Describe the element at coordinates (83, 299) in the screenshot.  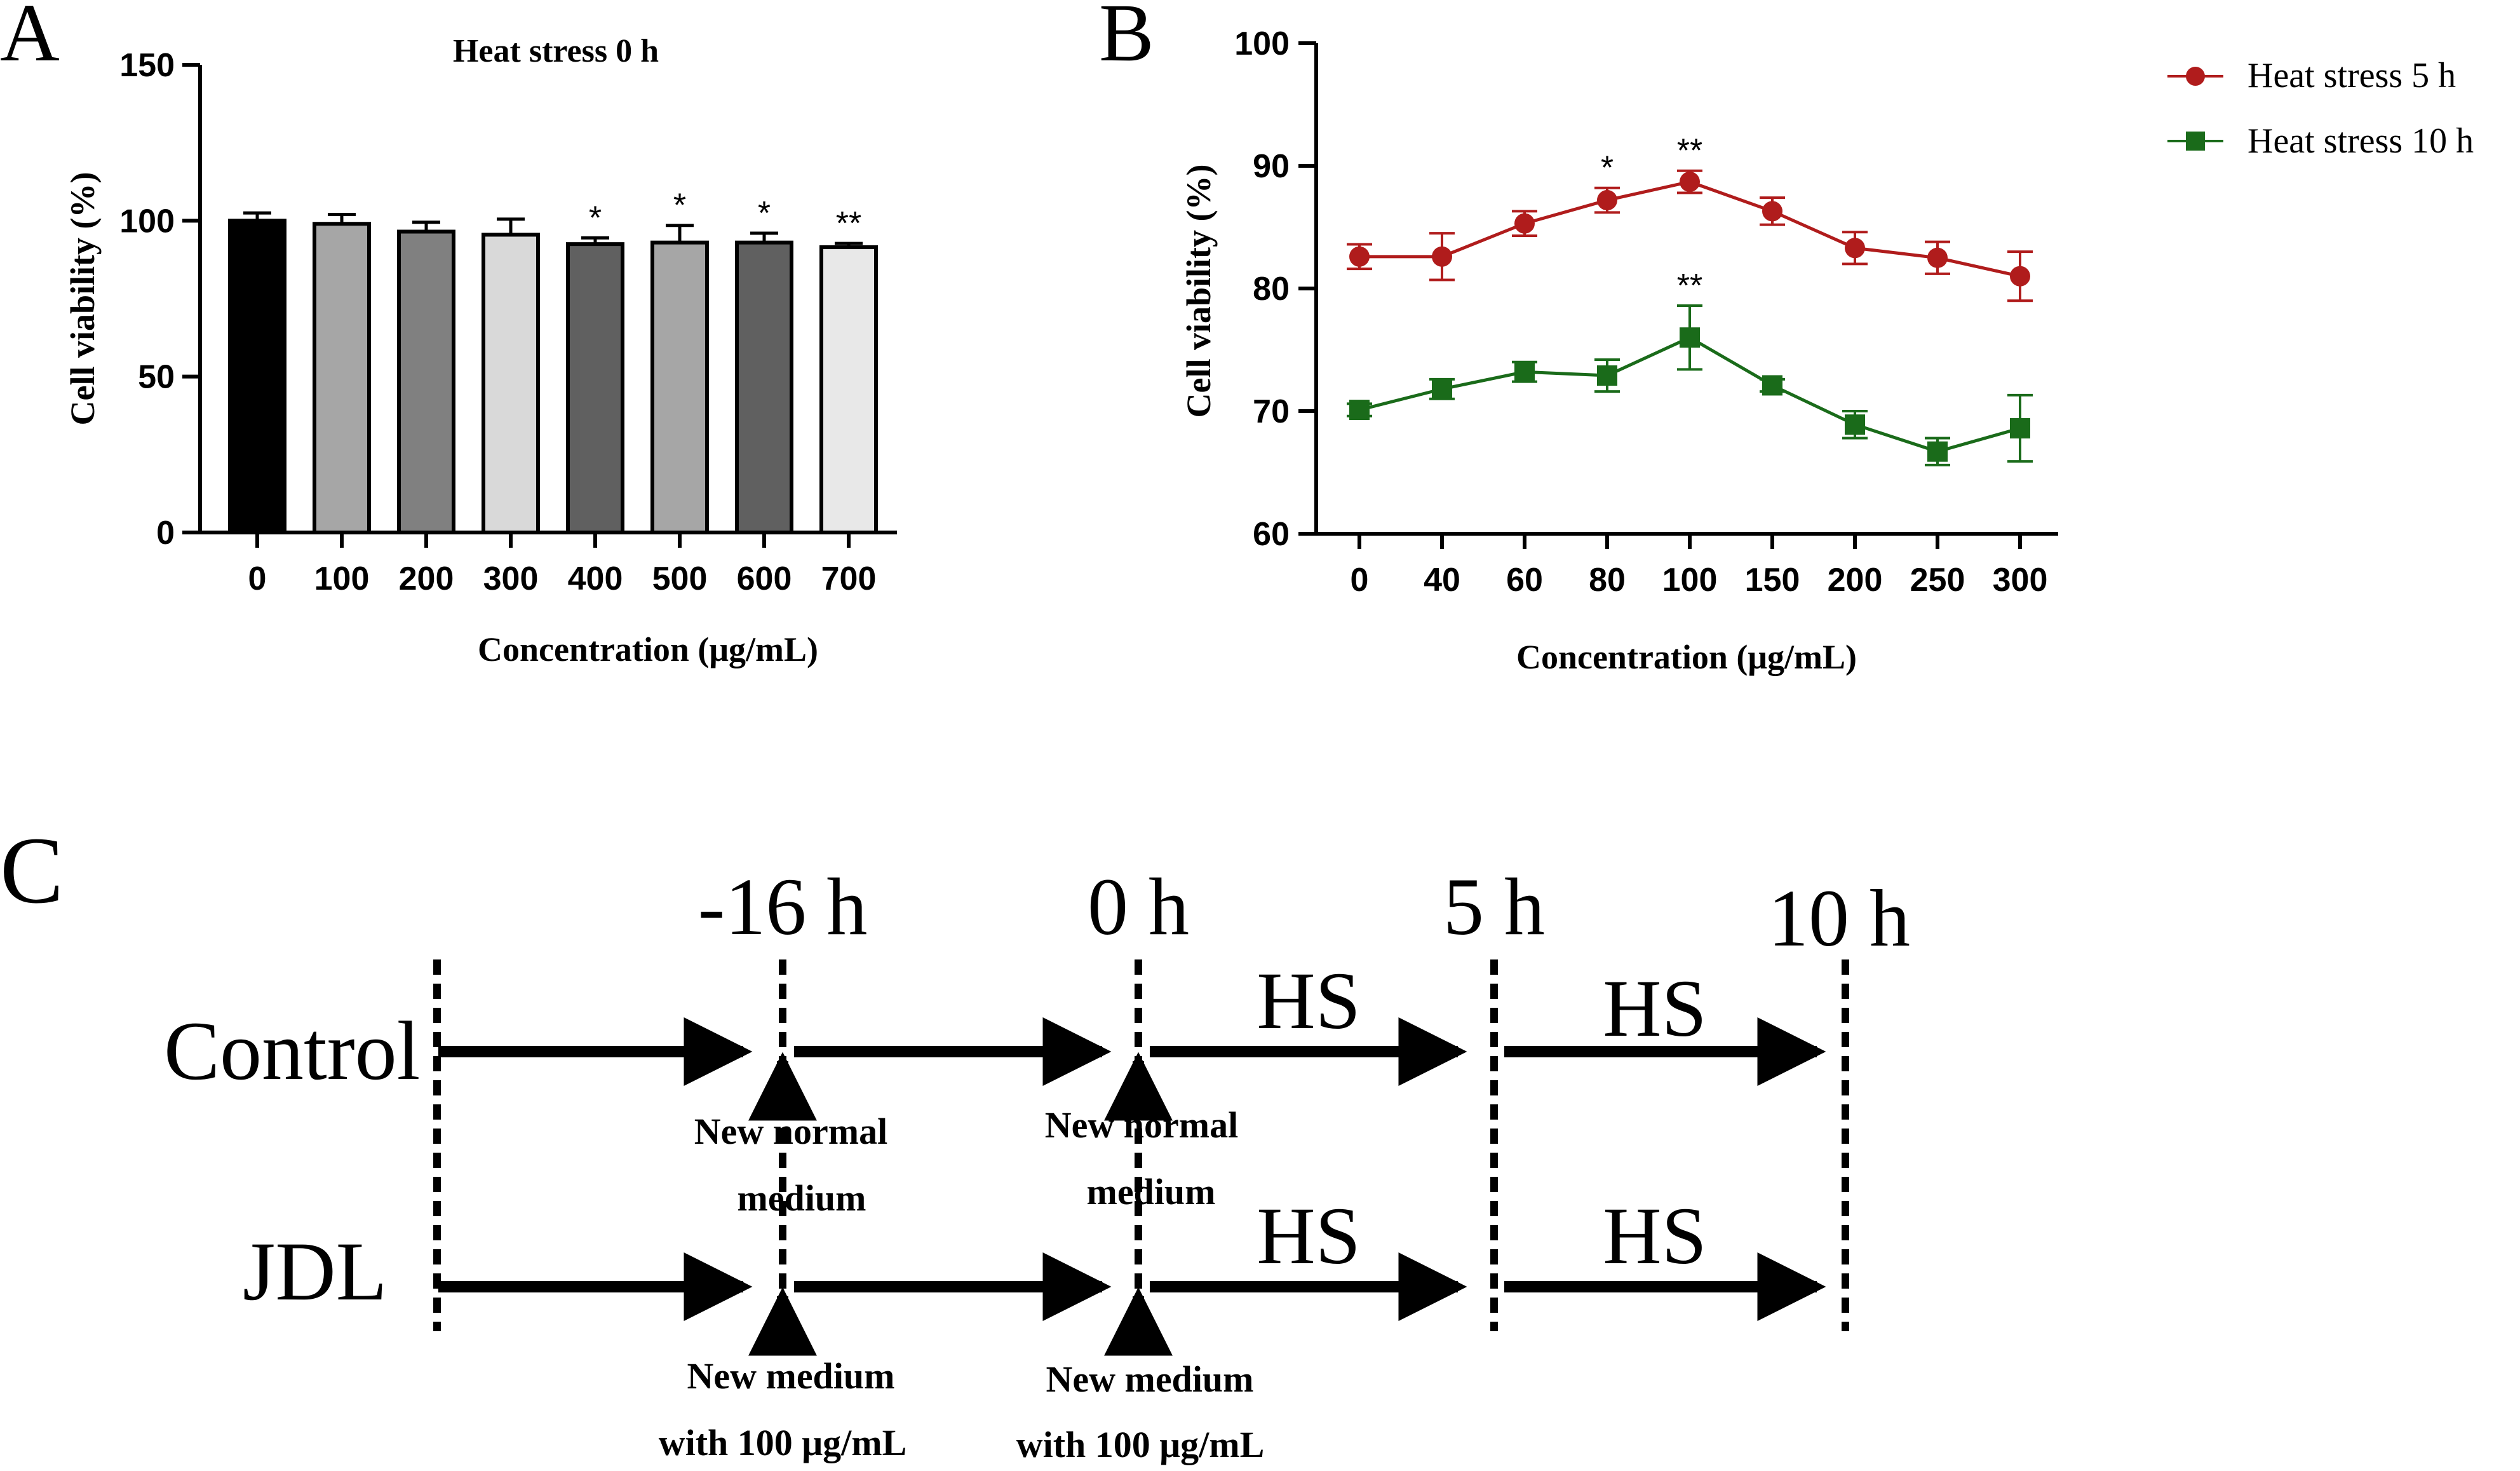
I see `chart-a-y-label: Cell viability (%)` at that location.